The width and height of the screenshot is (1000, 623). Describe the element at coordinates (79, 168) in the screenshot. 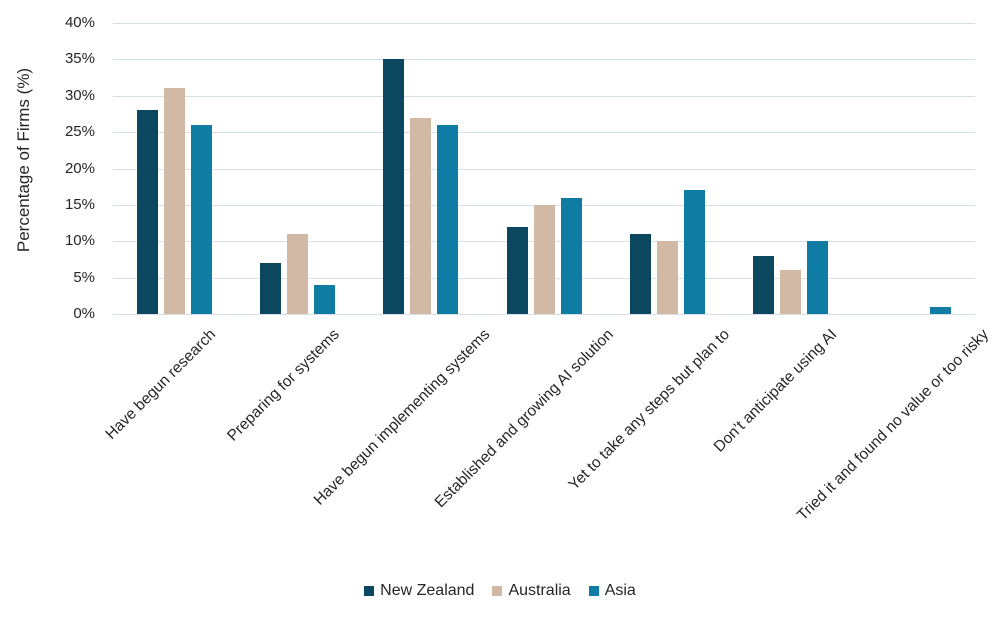

I see `y-tick-label: 20%` at that location.